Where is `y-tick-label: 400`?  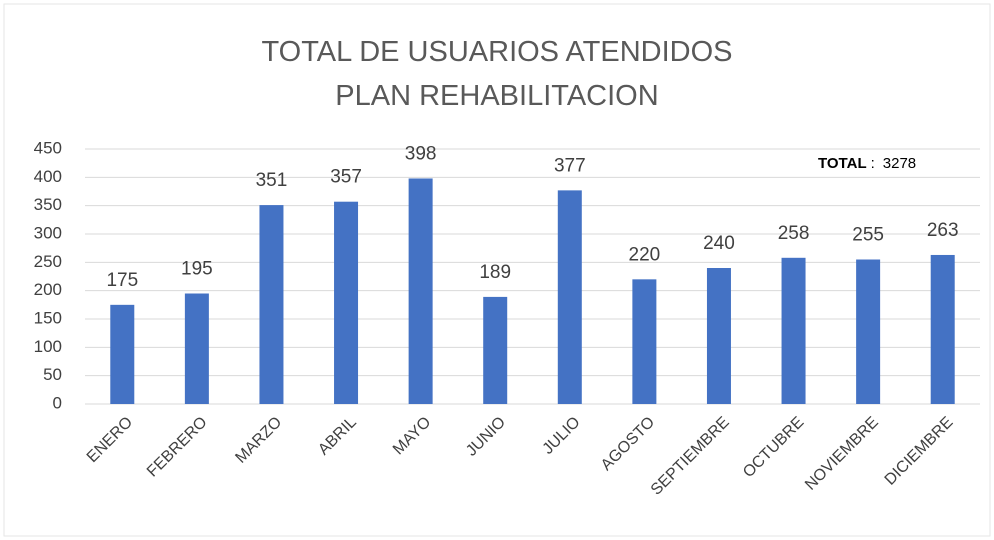
y-tick-label: 400 is located at coordinates (48, 176).